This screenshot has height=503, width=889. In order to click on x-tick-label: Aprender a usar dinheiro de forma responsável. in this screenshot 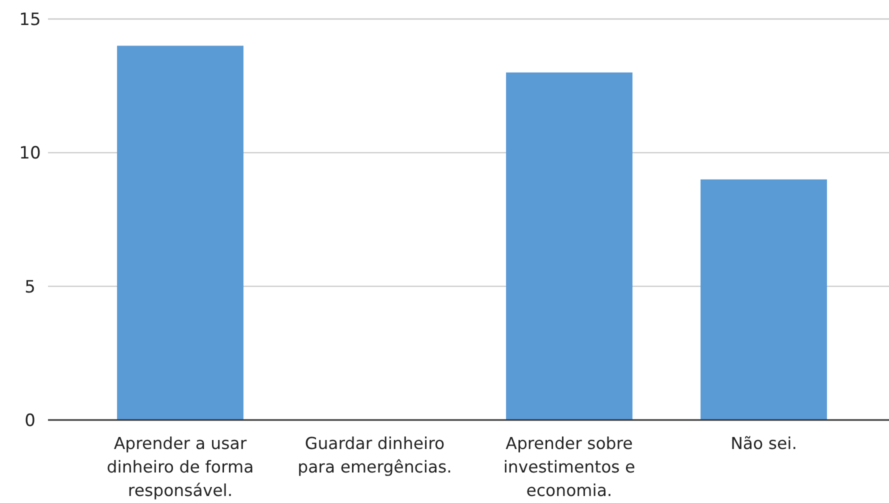, I will do `click(180, 467)`.